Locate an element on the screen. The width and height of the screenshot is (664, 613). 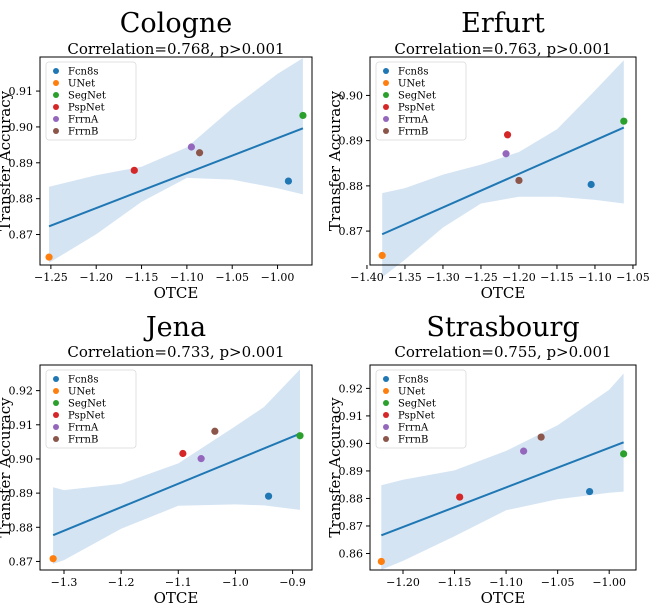
x-tick-label: −1.3 is located at coordinates (64, 582).